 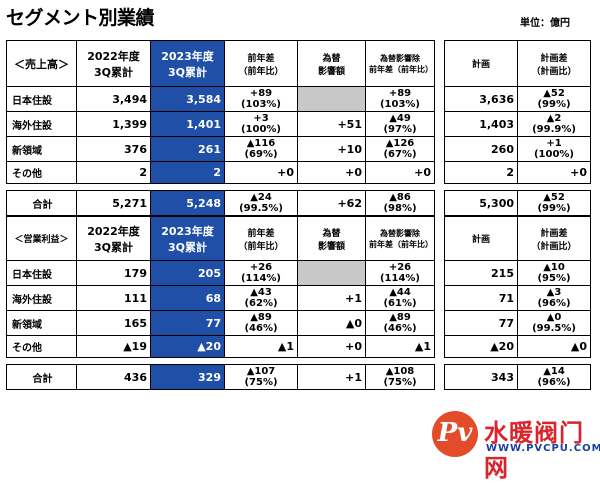 I want to click on unit-label: 単位：億円, so click(x=545, y=23).